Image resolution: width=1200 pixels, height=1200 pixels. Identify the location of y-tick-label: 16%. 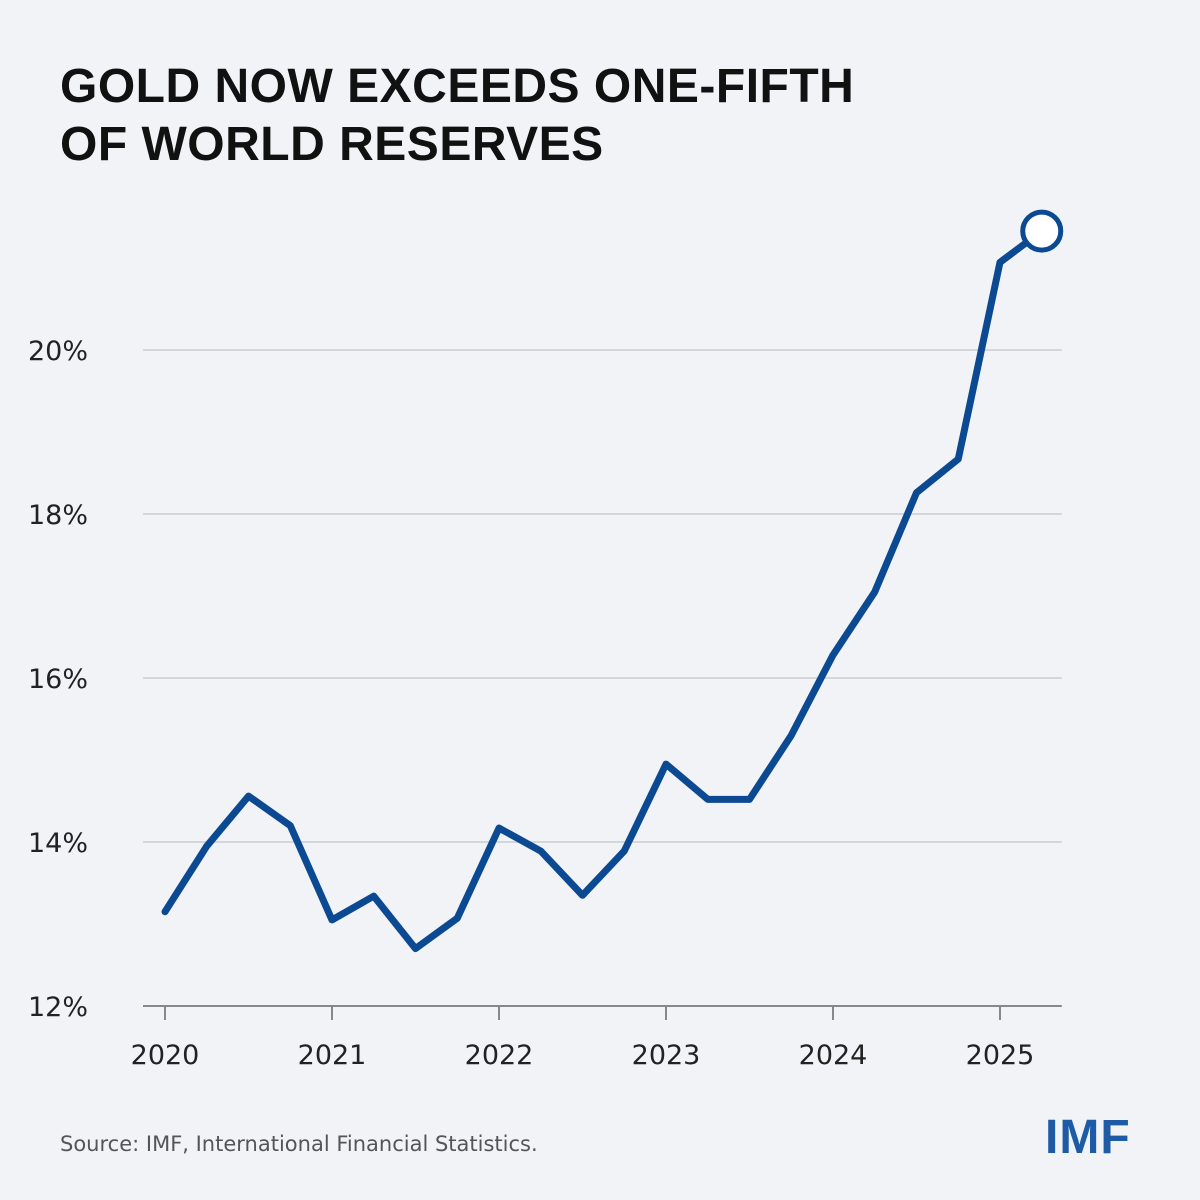
(58, 679).